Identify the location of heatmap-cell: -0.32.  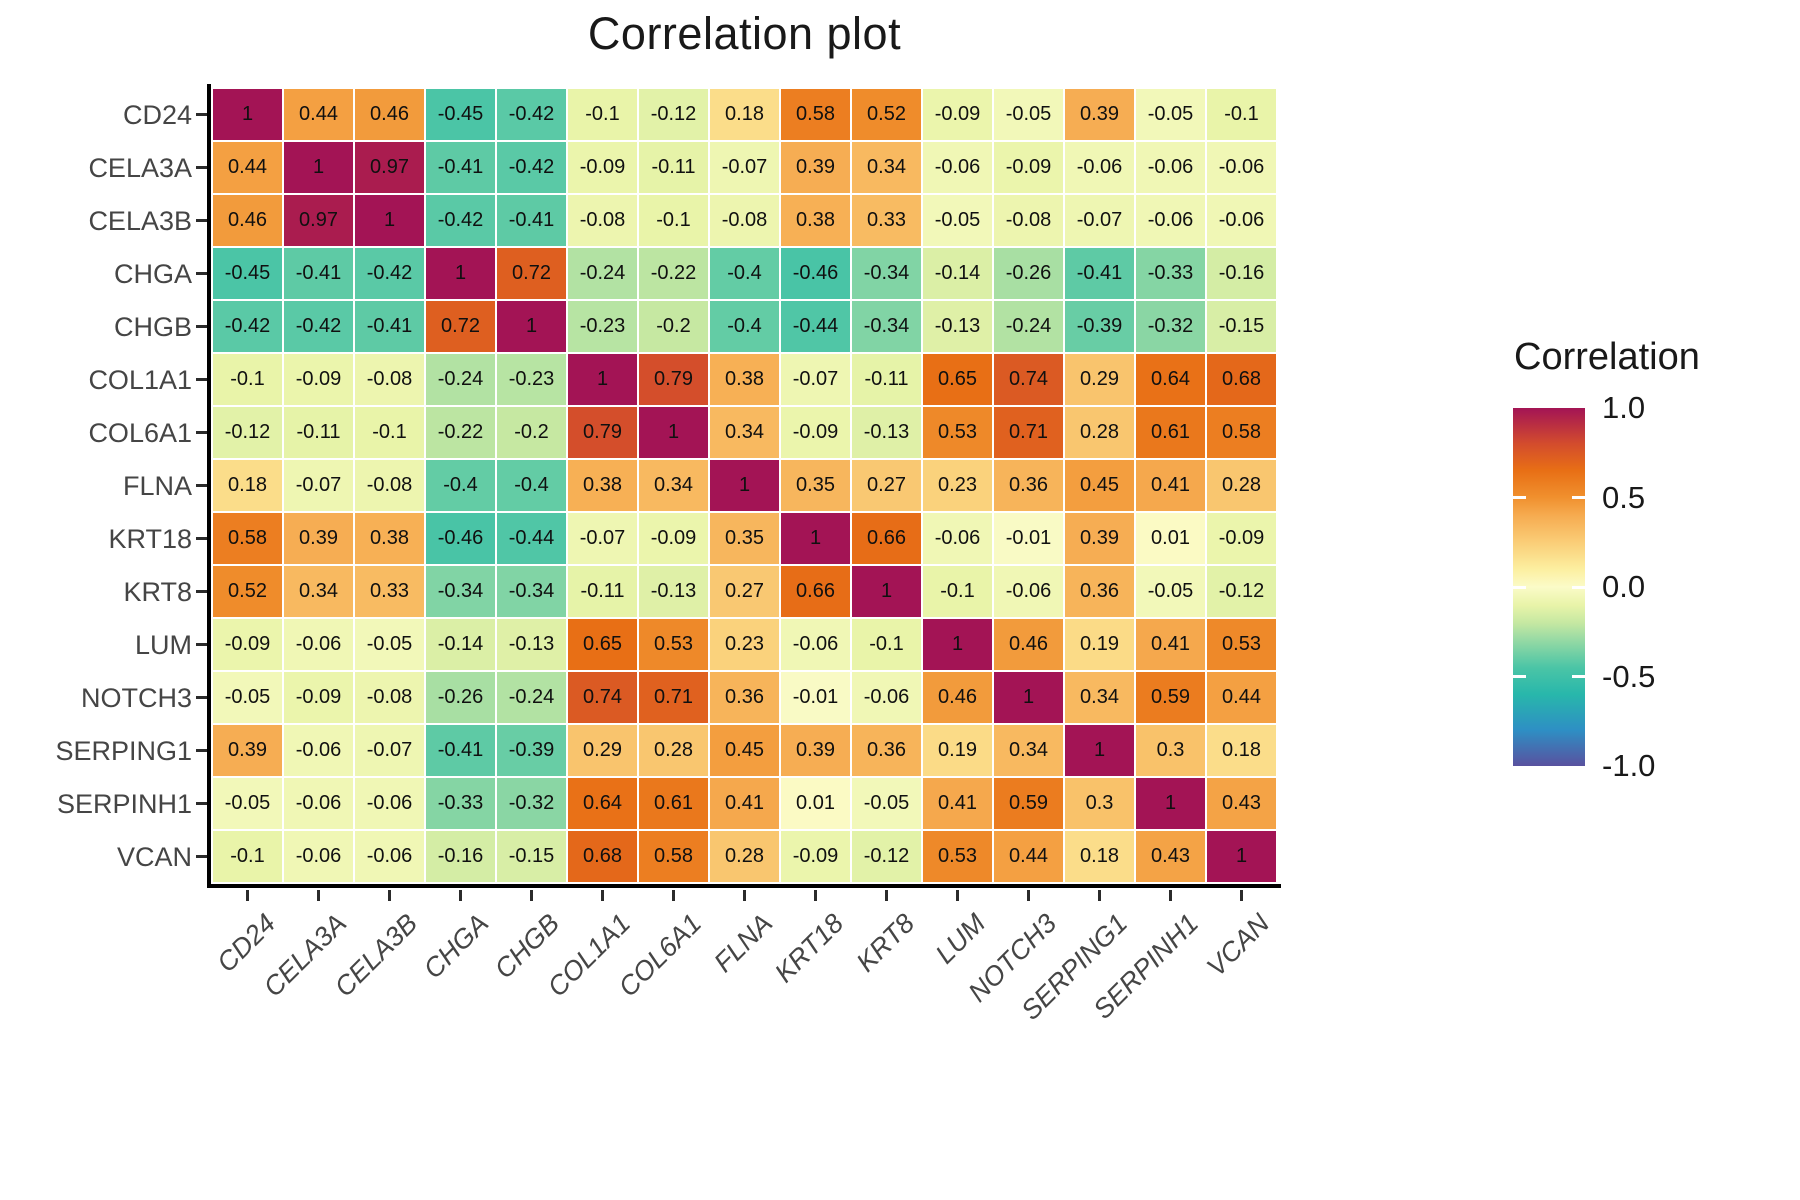
(531, 803).